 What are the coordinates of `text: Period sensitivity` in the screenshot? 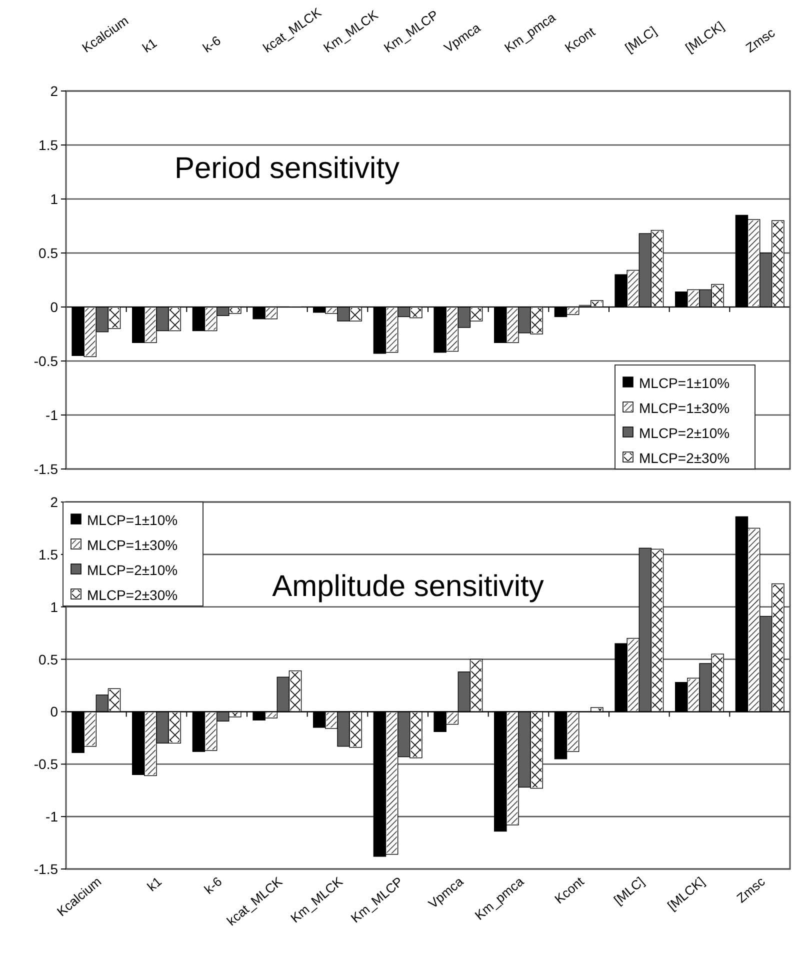 It's located at (287, 168).